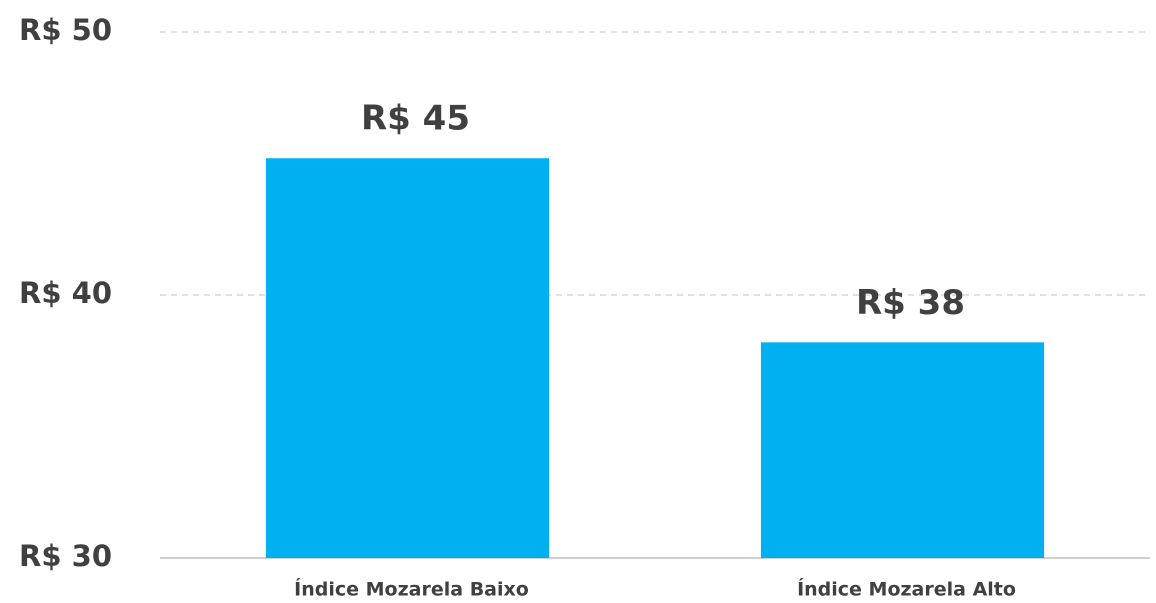 The width and height of the screenshot is (1156, 603). I want to click on y-tick-label: R$ 50, so click(65, 30).